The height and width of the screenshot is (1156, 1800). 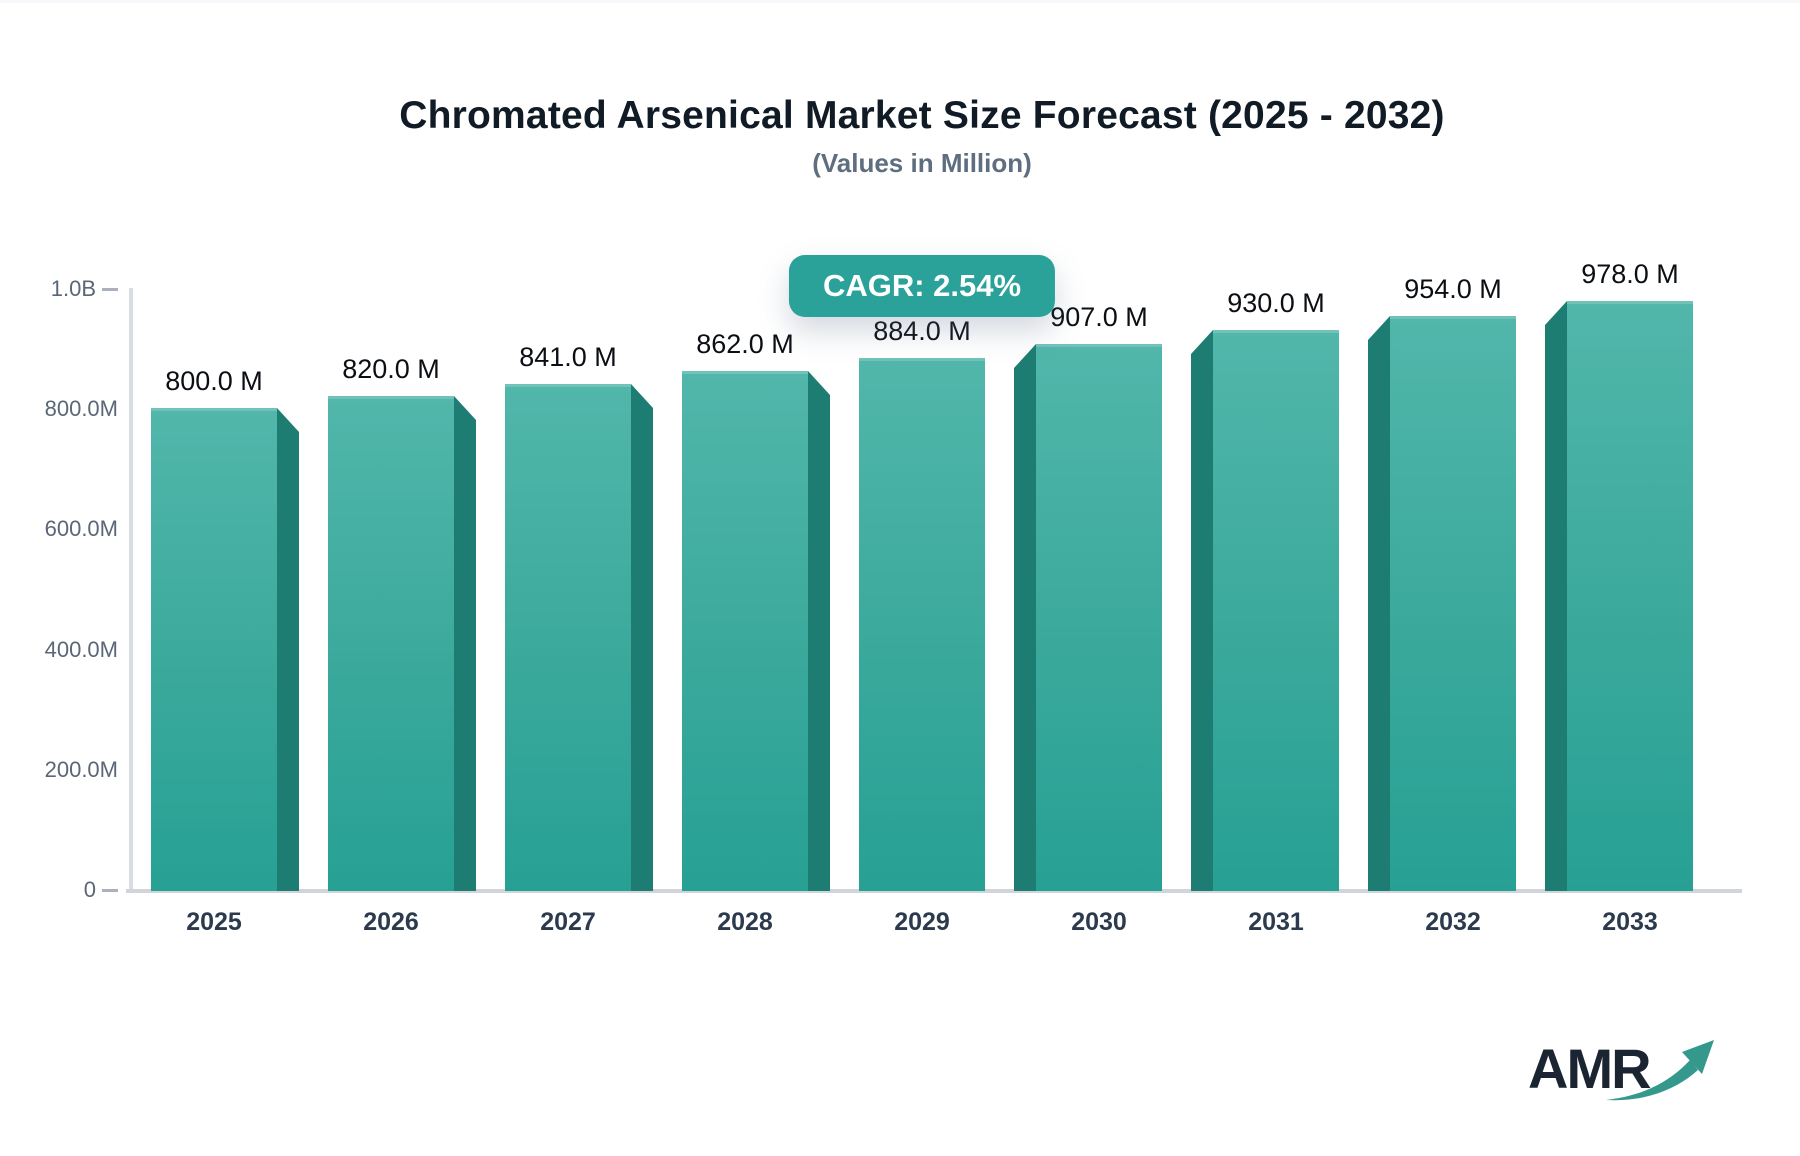 What do you see at coordinates (214, 922) in the screenshot?
I see `x-axis-label-2025: 2025` at bounding box center [214, 922].